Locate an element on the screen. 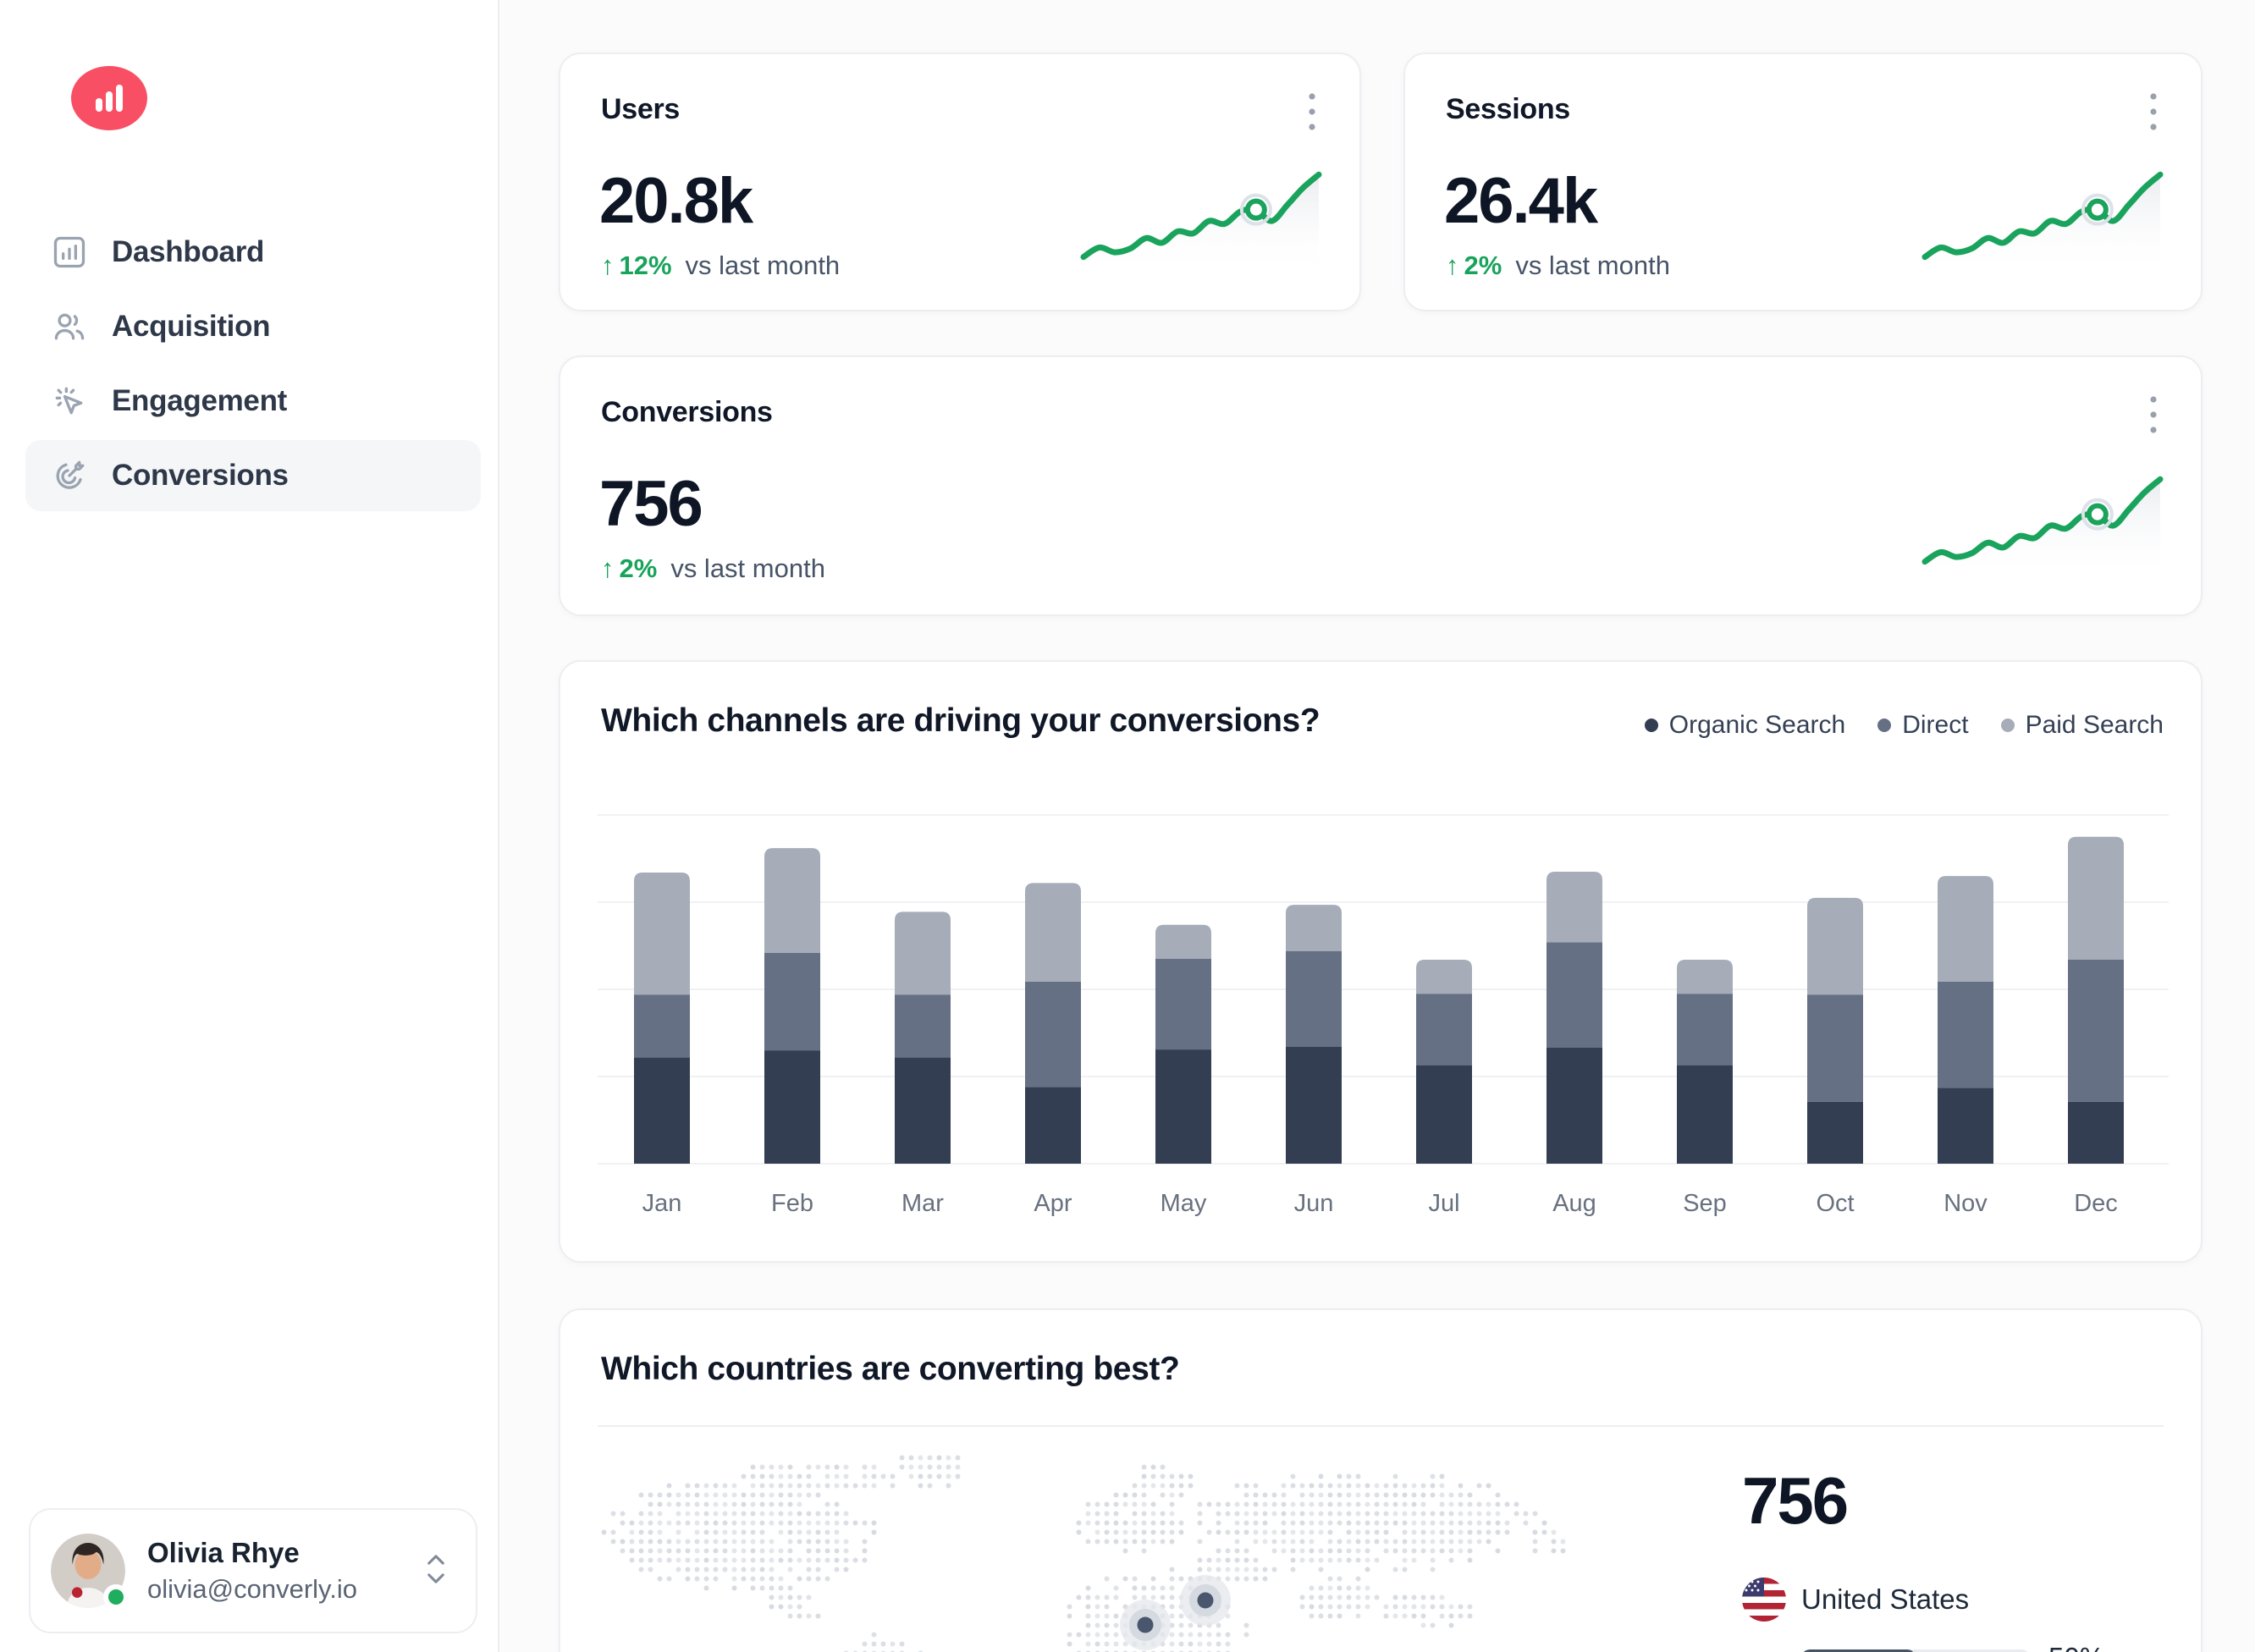  avatar is located at coordinates (90, 1572).